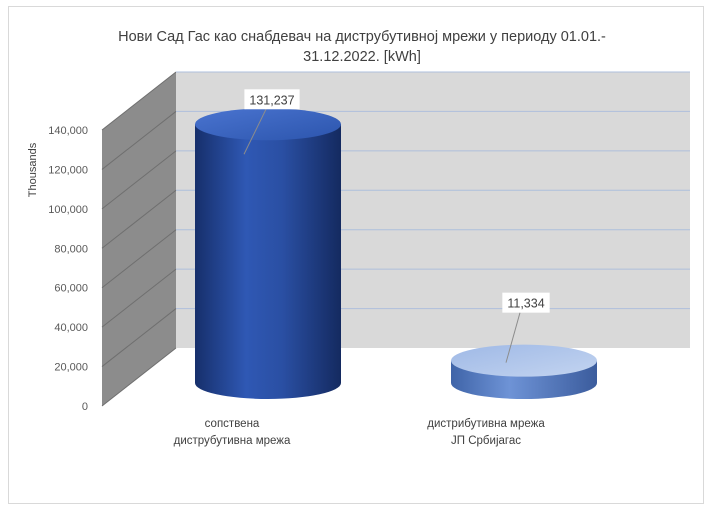 The width and height of the screenshot is (709, 508). I want to click on data-label-2: 11,334, so click(526, 327).